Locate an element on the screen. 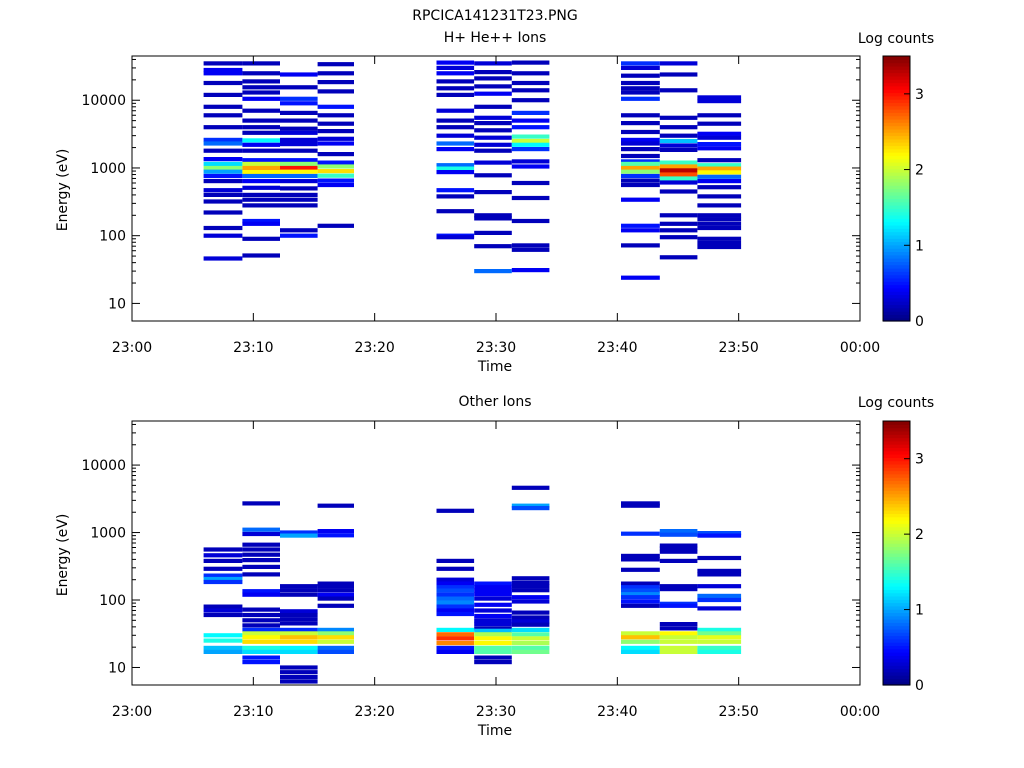  y-tick-label: 10000 is located at coordinates (103, 466).